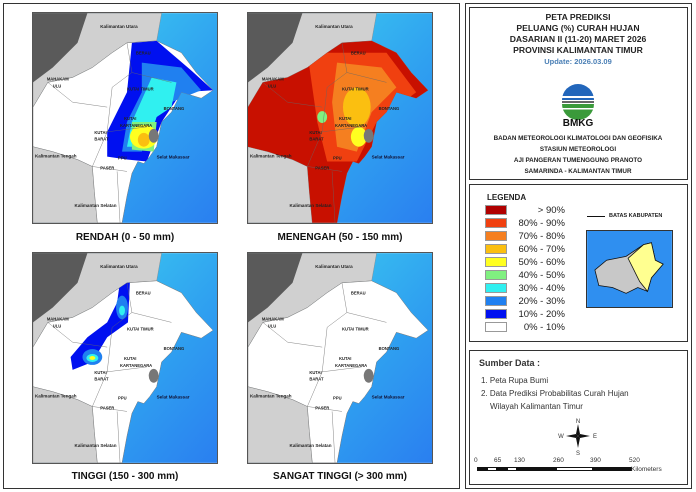  I want to click on scale-tick: 260, so click(558, 460).